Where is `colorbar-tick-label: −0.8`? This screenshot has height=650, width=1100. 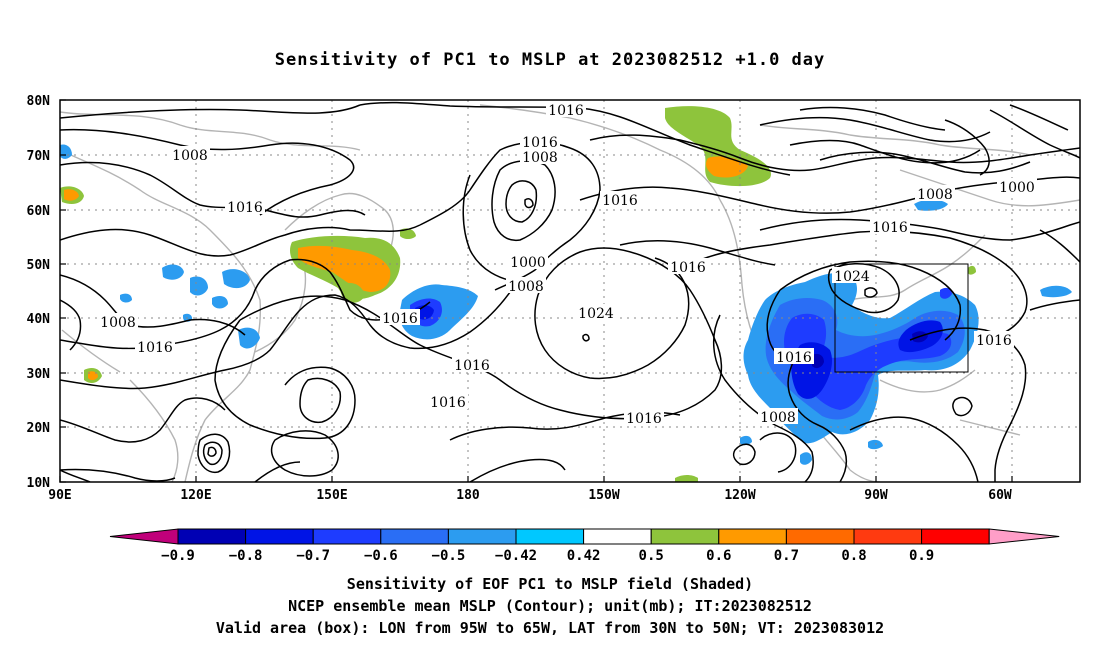
colorbar-tick-label: −0.8 is located at coordinates (246, 556).